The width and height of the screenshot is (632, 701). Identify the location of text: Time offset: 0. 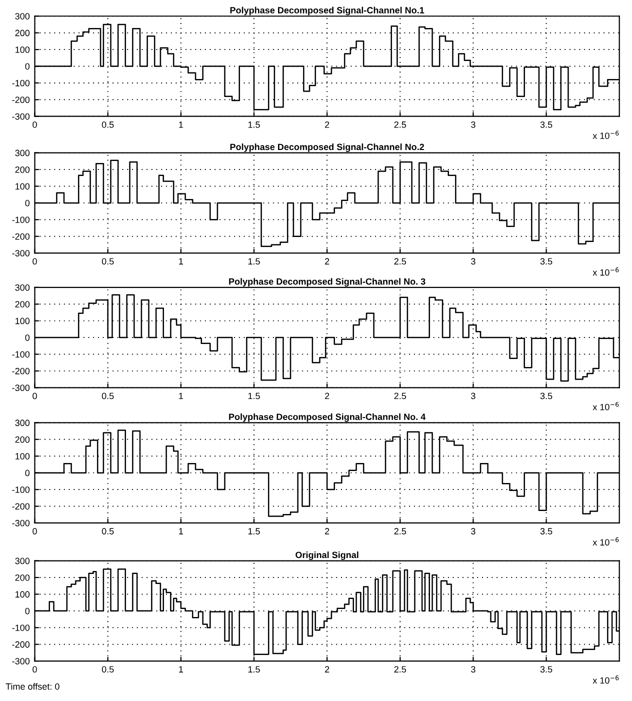
(33, 686).